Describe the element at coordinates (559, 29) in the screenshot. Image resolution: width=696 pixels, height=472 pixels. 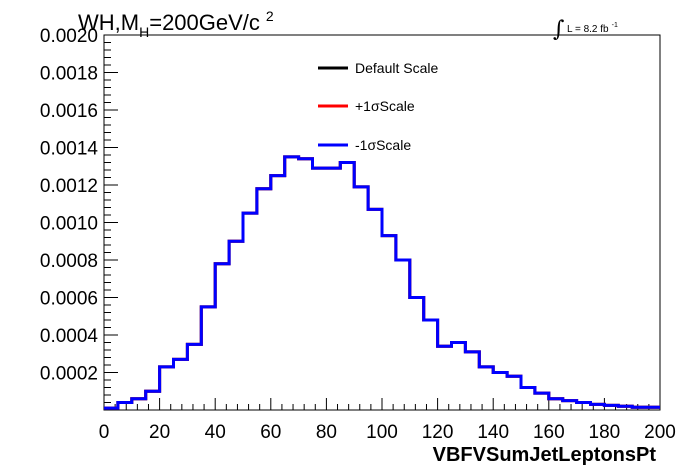
I see `integral-symbol: ∫` at that location.